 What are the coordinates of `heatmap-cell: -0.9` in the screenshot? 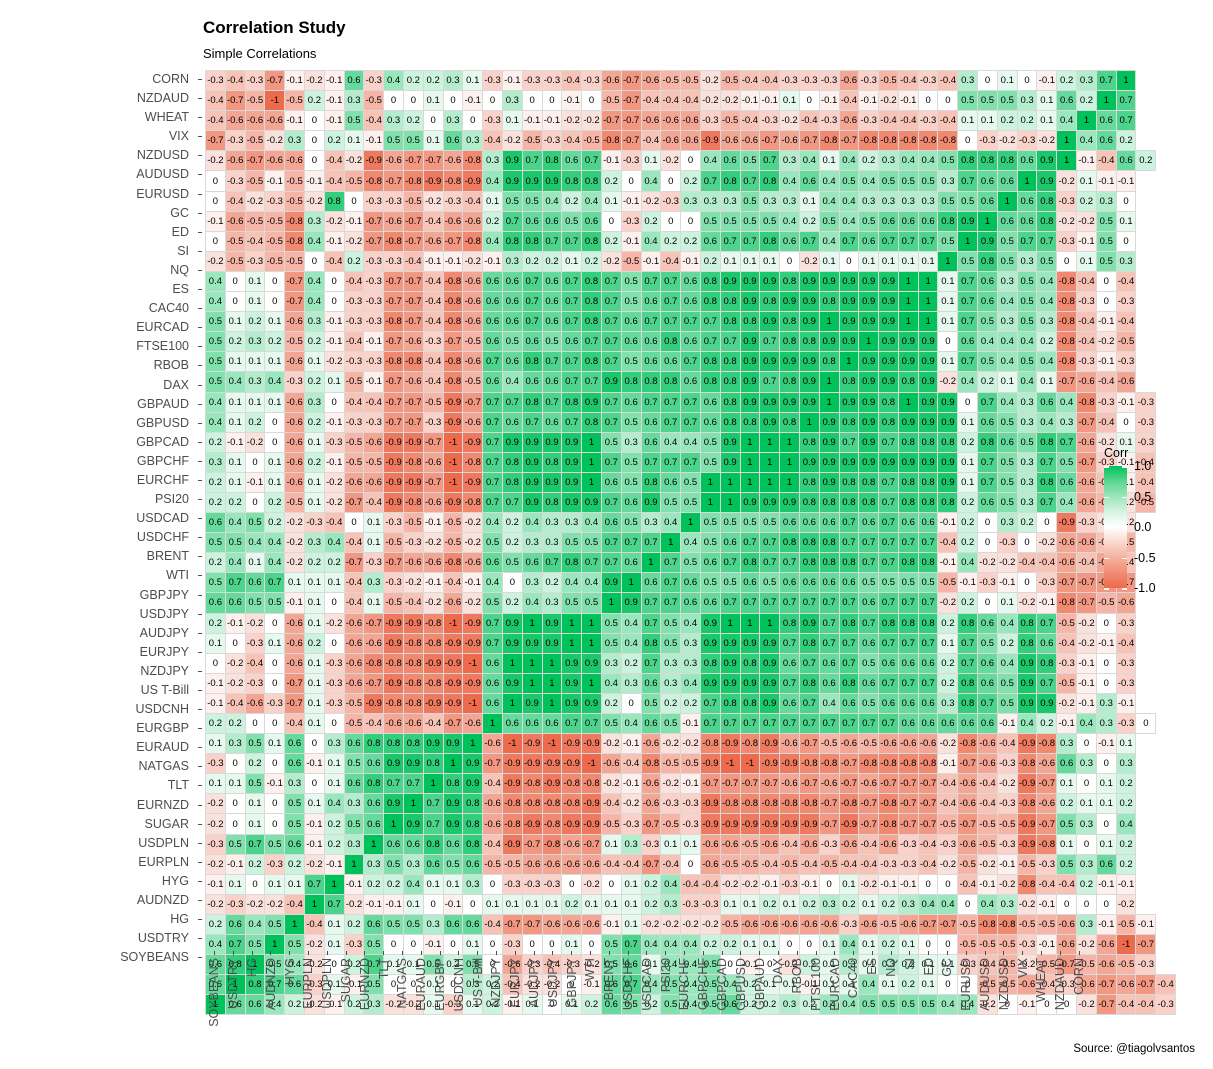 It's located at (473, 482).